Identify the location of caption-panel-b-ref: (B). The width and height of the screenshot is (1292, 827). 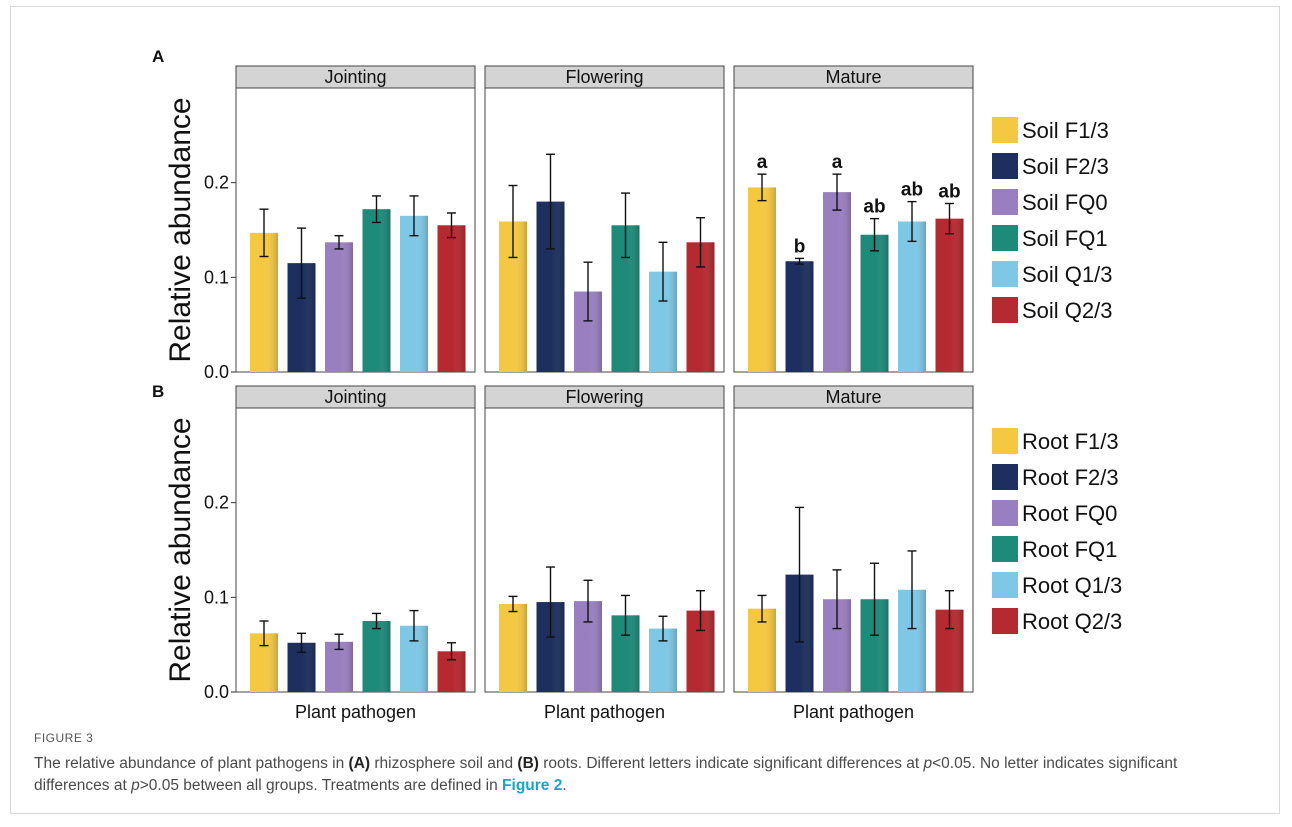
(528, 763).